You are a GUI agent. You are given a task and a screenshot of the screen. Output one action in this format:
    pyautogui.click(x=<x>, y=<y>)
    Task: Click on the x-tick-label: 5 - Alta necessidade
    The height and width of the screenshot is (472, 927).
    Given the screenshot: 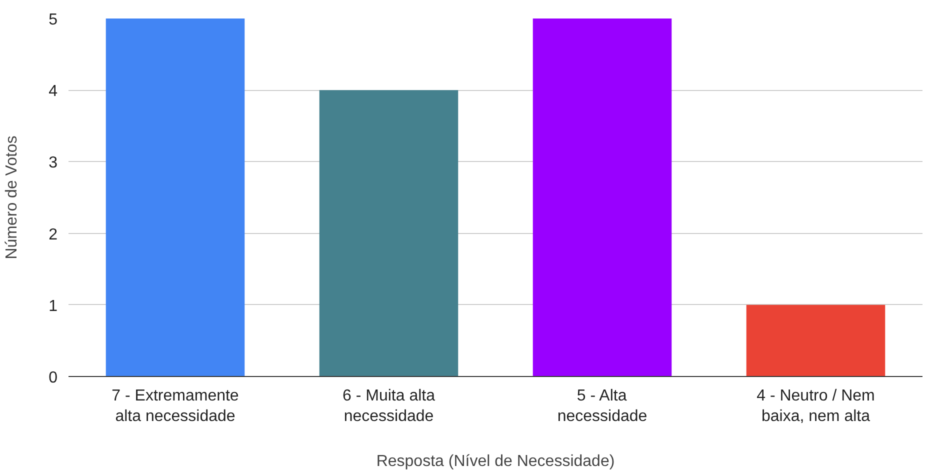 What is the action you would take?
    pyautogui.click(x=602, y=406)
    